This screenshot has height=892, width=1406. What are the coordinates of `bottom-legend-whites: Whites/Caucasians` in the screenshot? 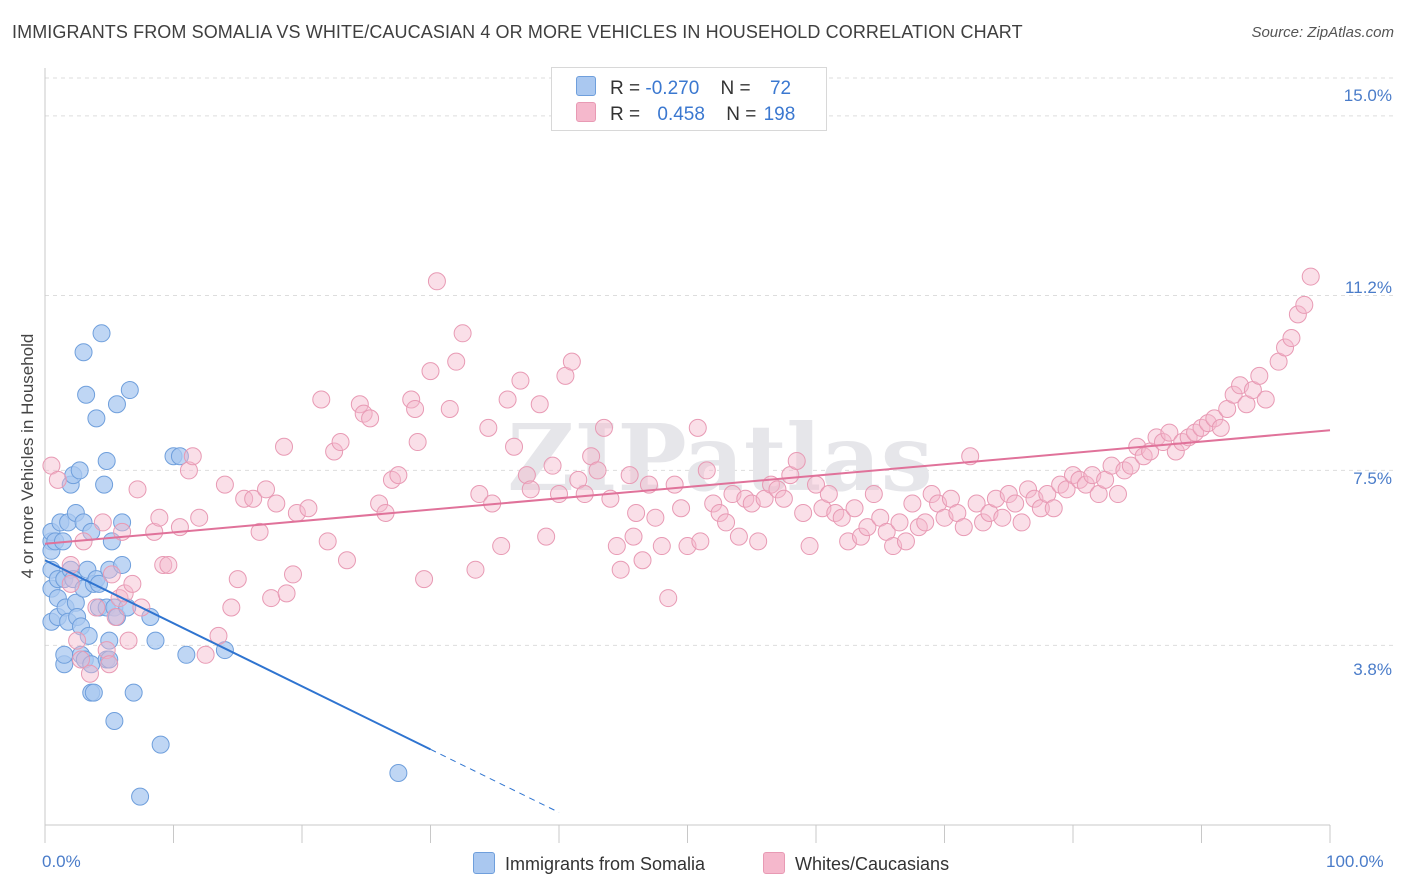 It's located at (856, 863).